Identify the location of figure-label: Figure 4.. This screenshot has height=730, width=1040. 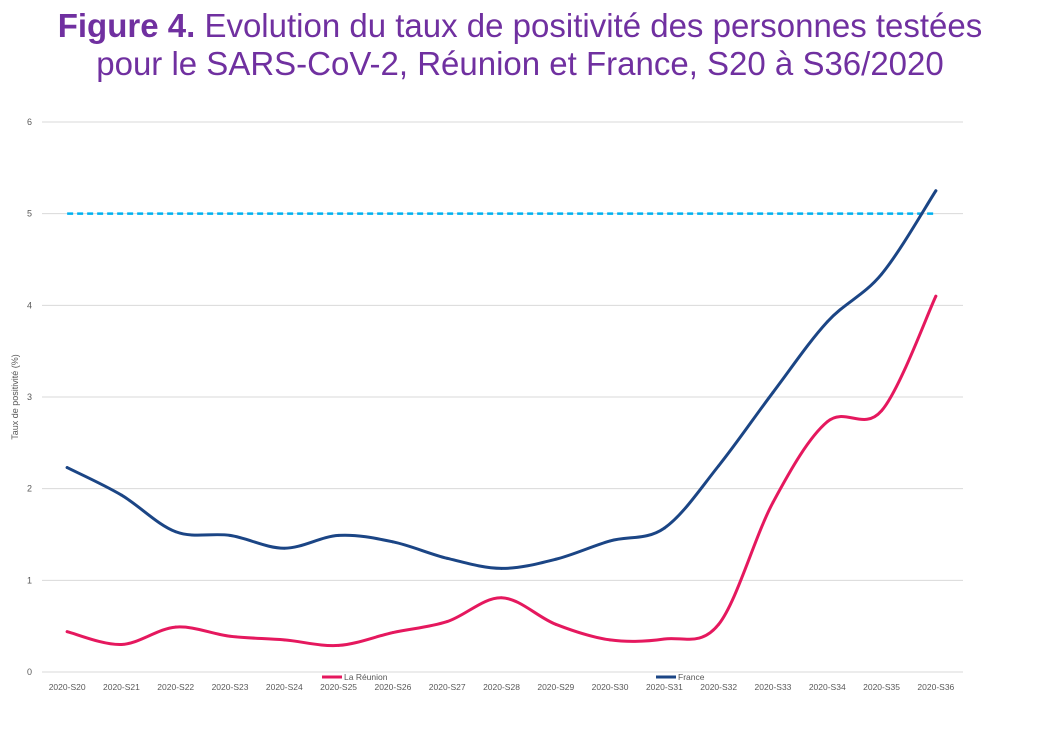
(126, 25).